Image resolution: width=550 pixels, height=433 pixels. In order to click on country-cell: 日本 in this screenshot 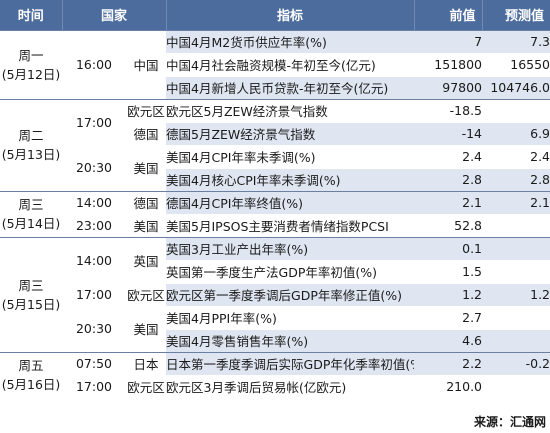, I will do `click(146, 363)`.